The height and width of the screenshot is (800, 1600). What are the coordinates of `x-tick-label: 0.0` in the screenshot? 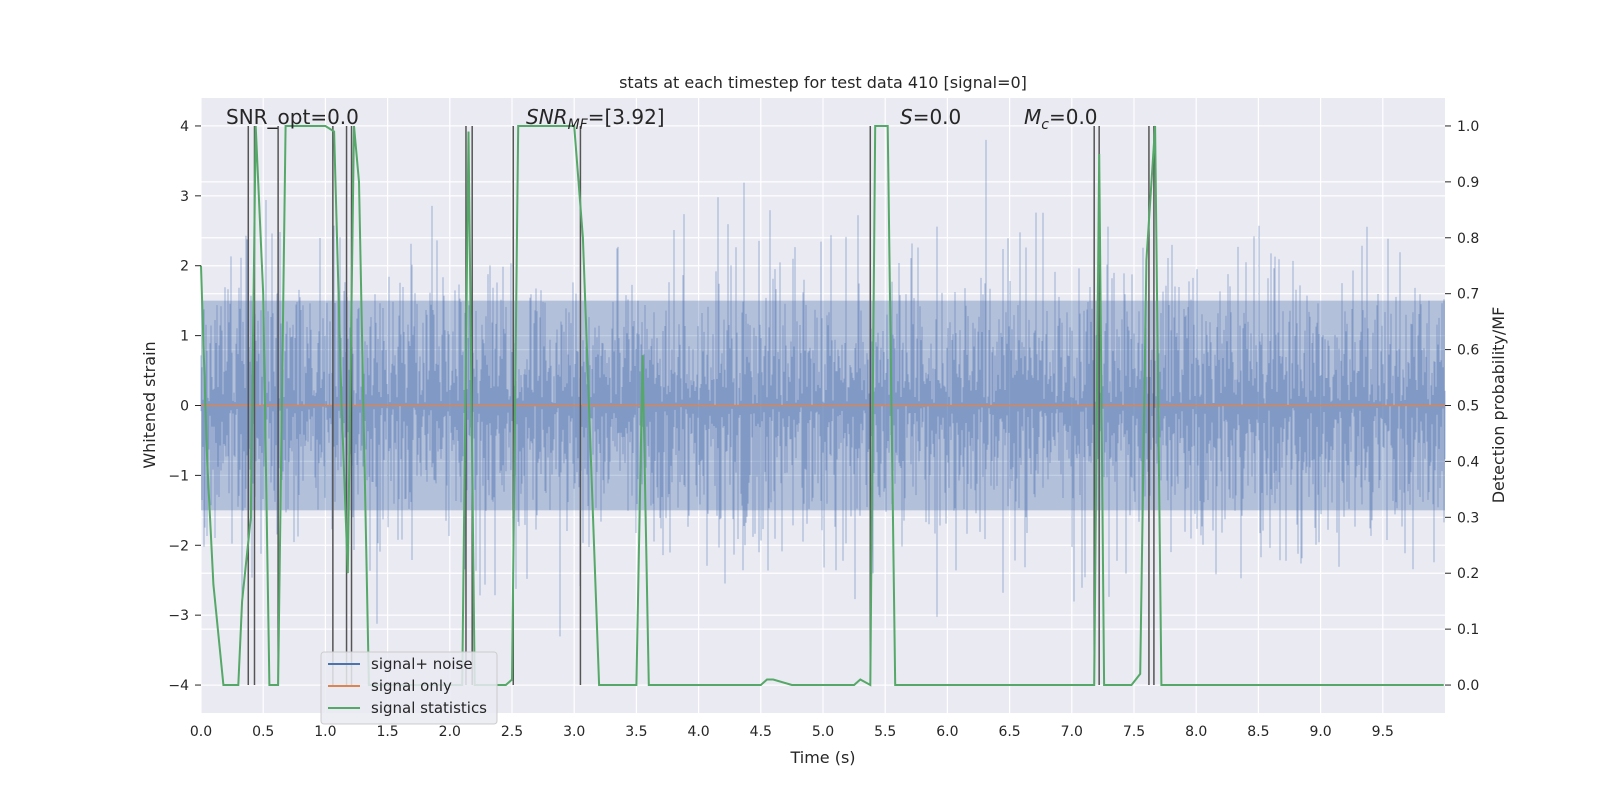 It's located at (201, 732).